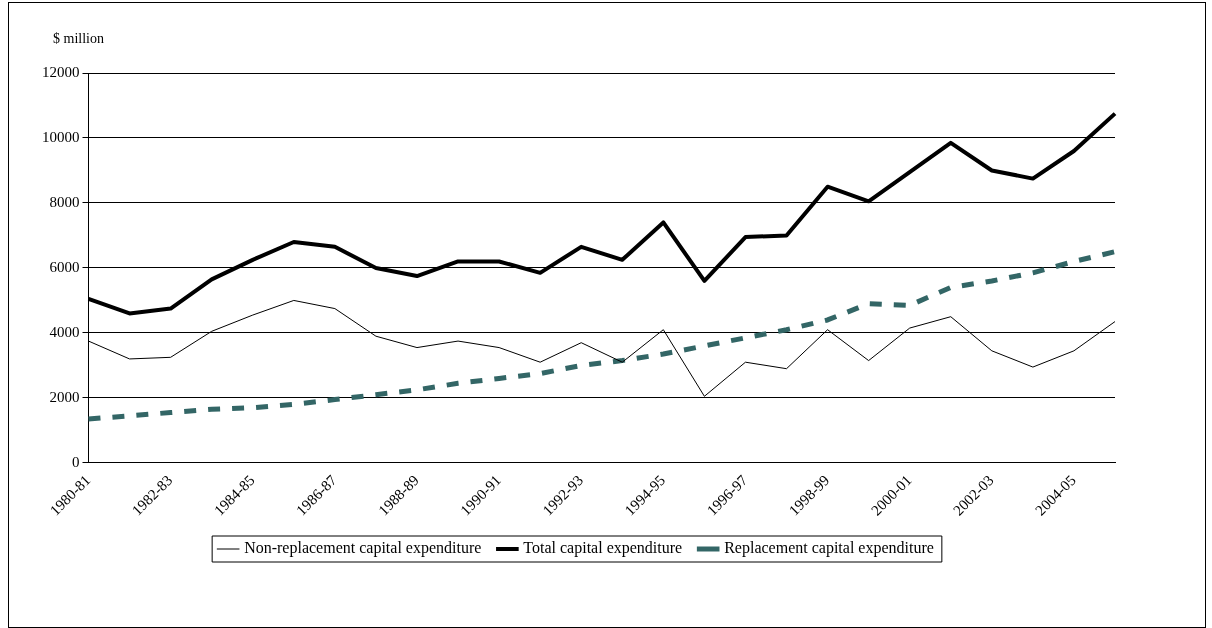  I want to click on y-axis-title: $ million, so click(78, 38).